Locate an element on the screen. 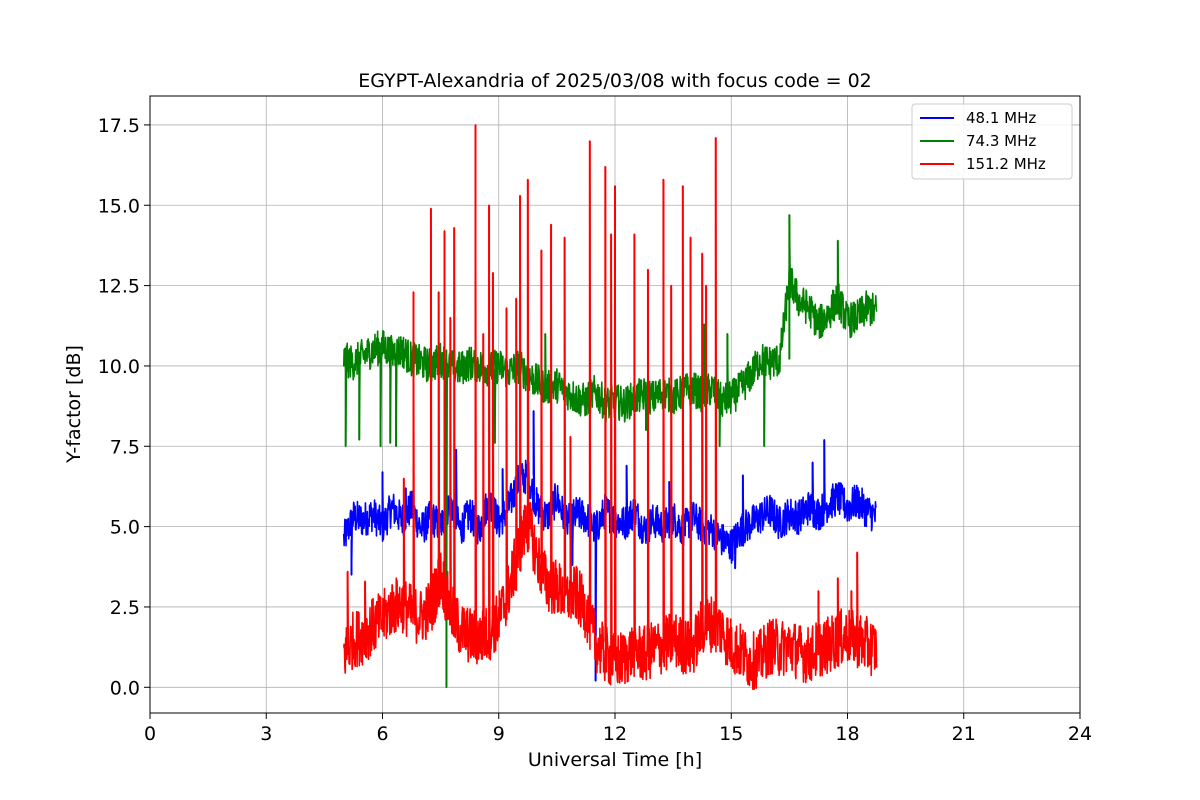  legend-box is located at coordinates (992, 141).